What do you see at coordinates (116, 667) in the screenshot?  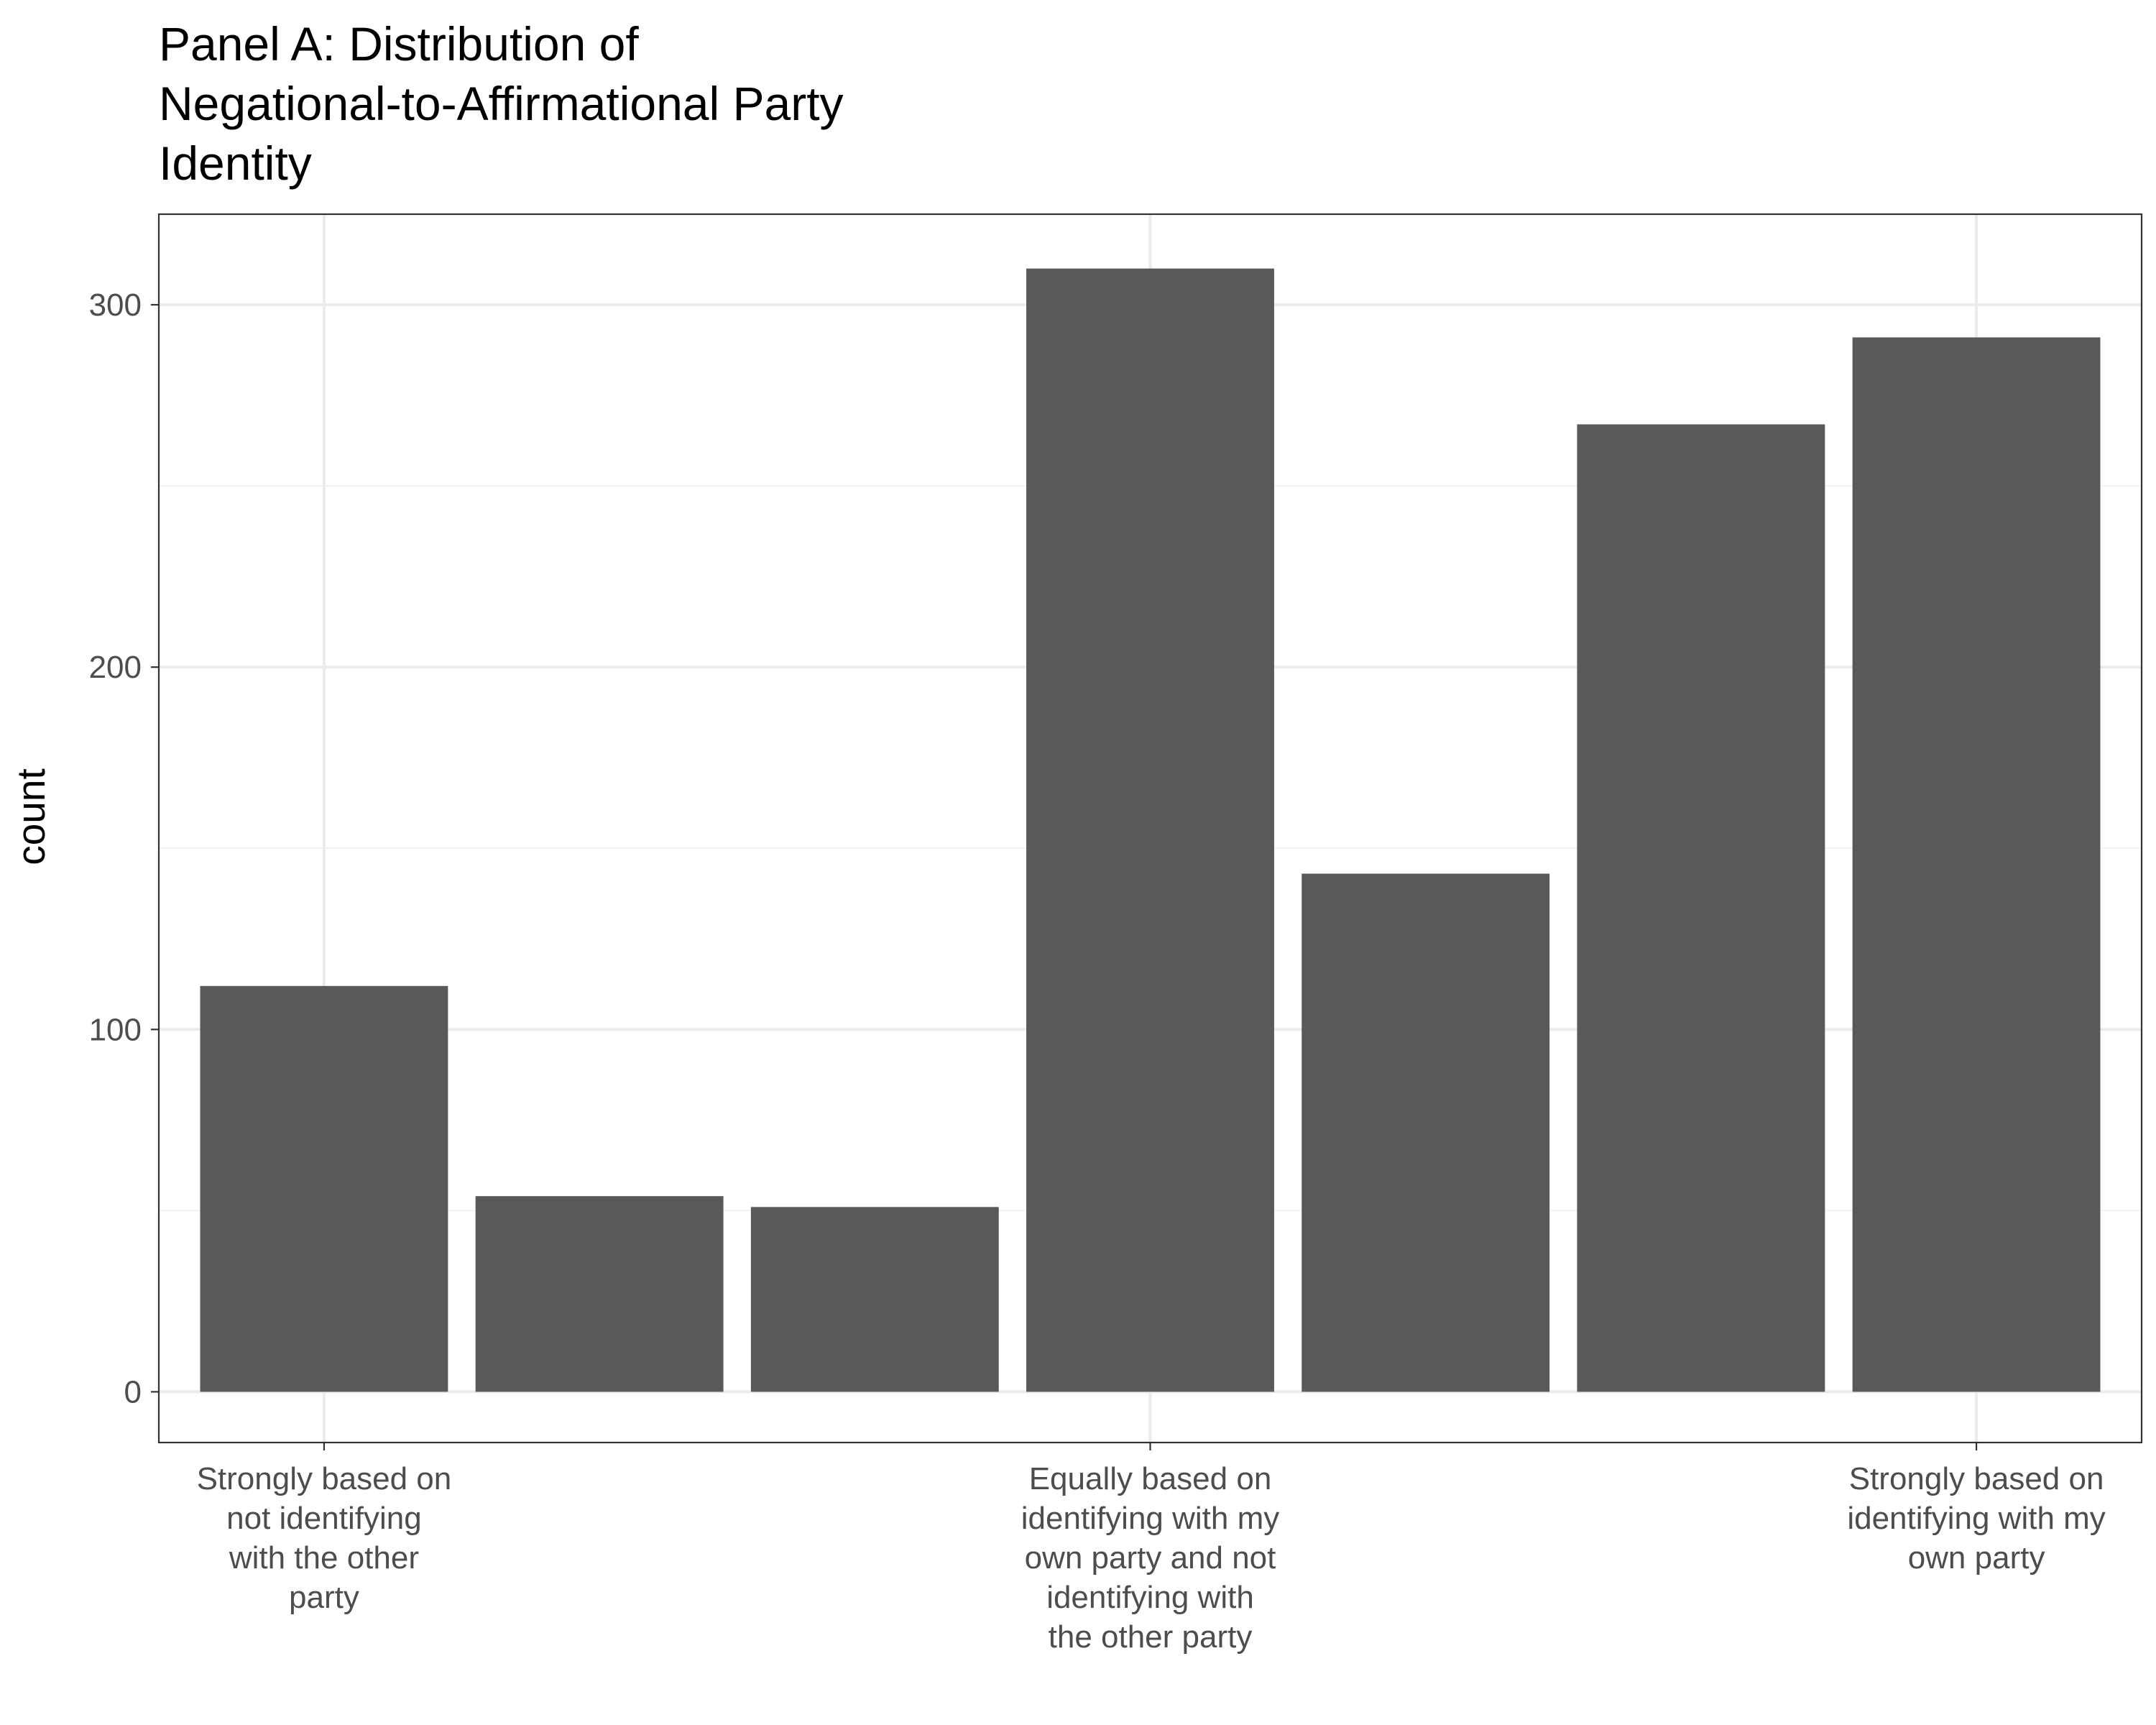 I see `y-tick-label: 200` at bounding box center [116, 667].